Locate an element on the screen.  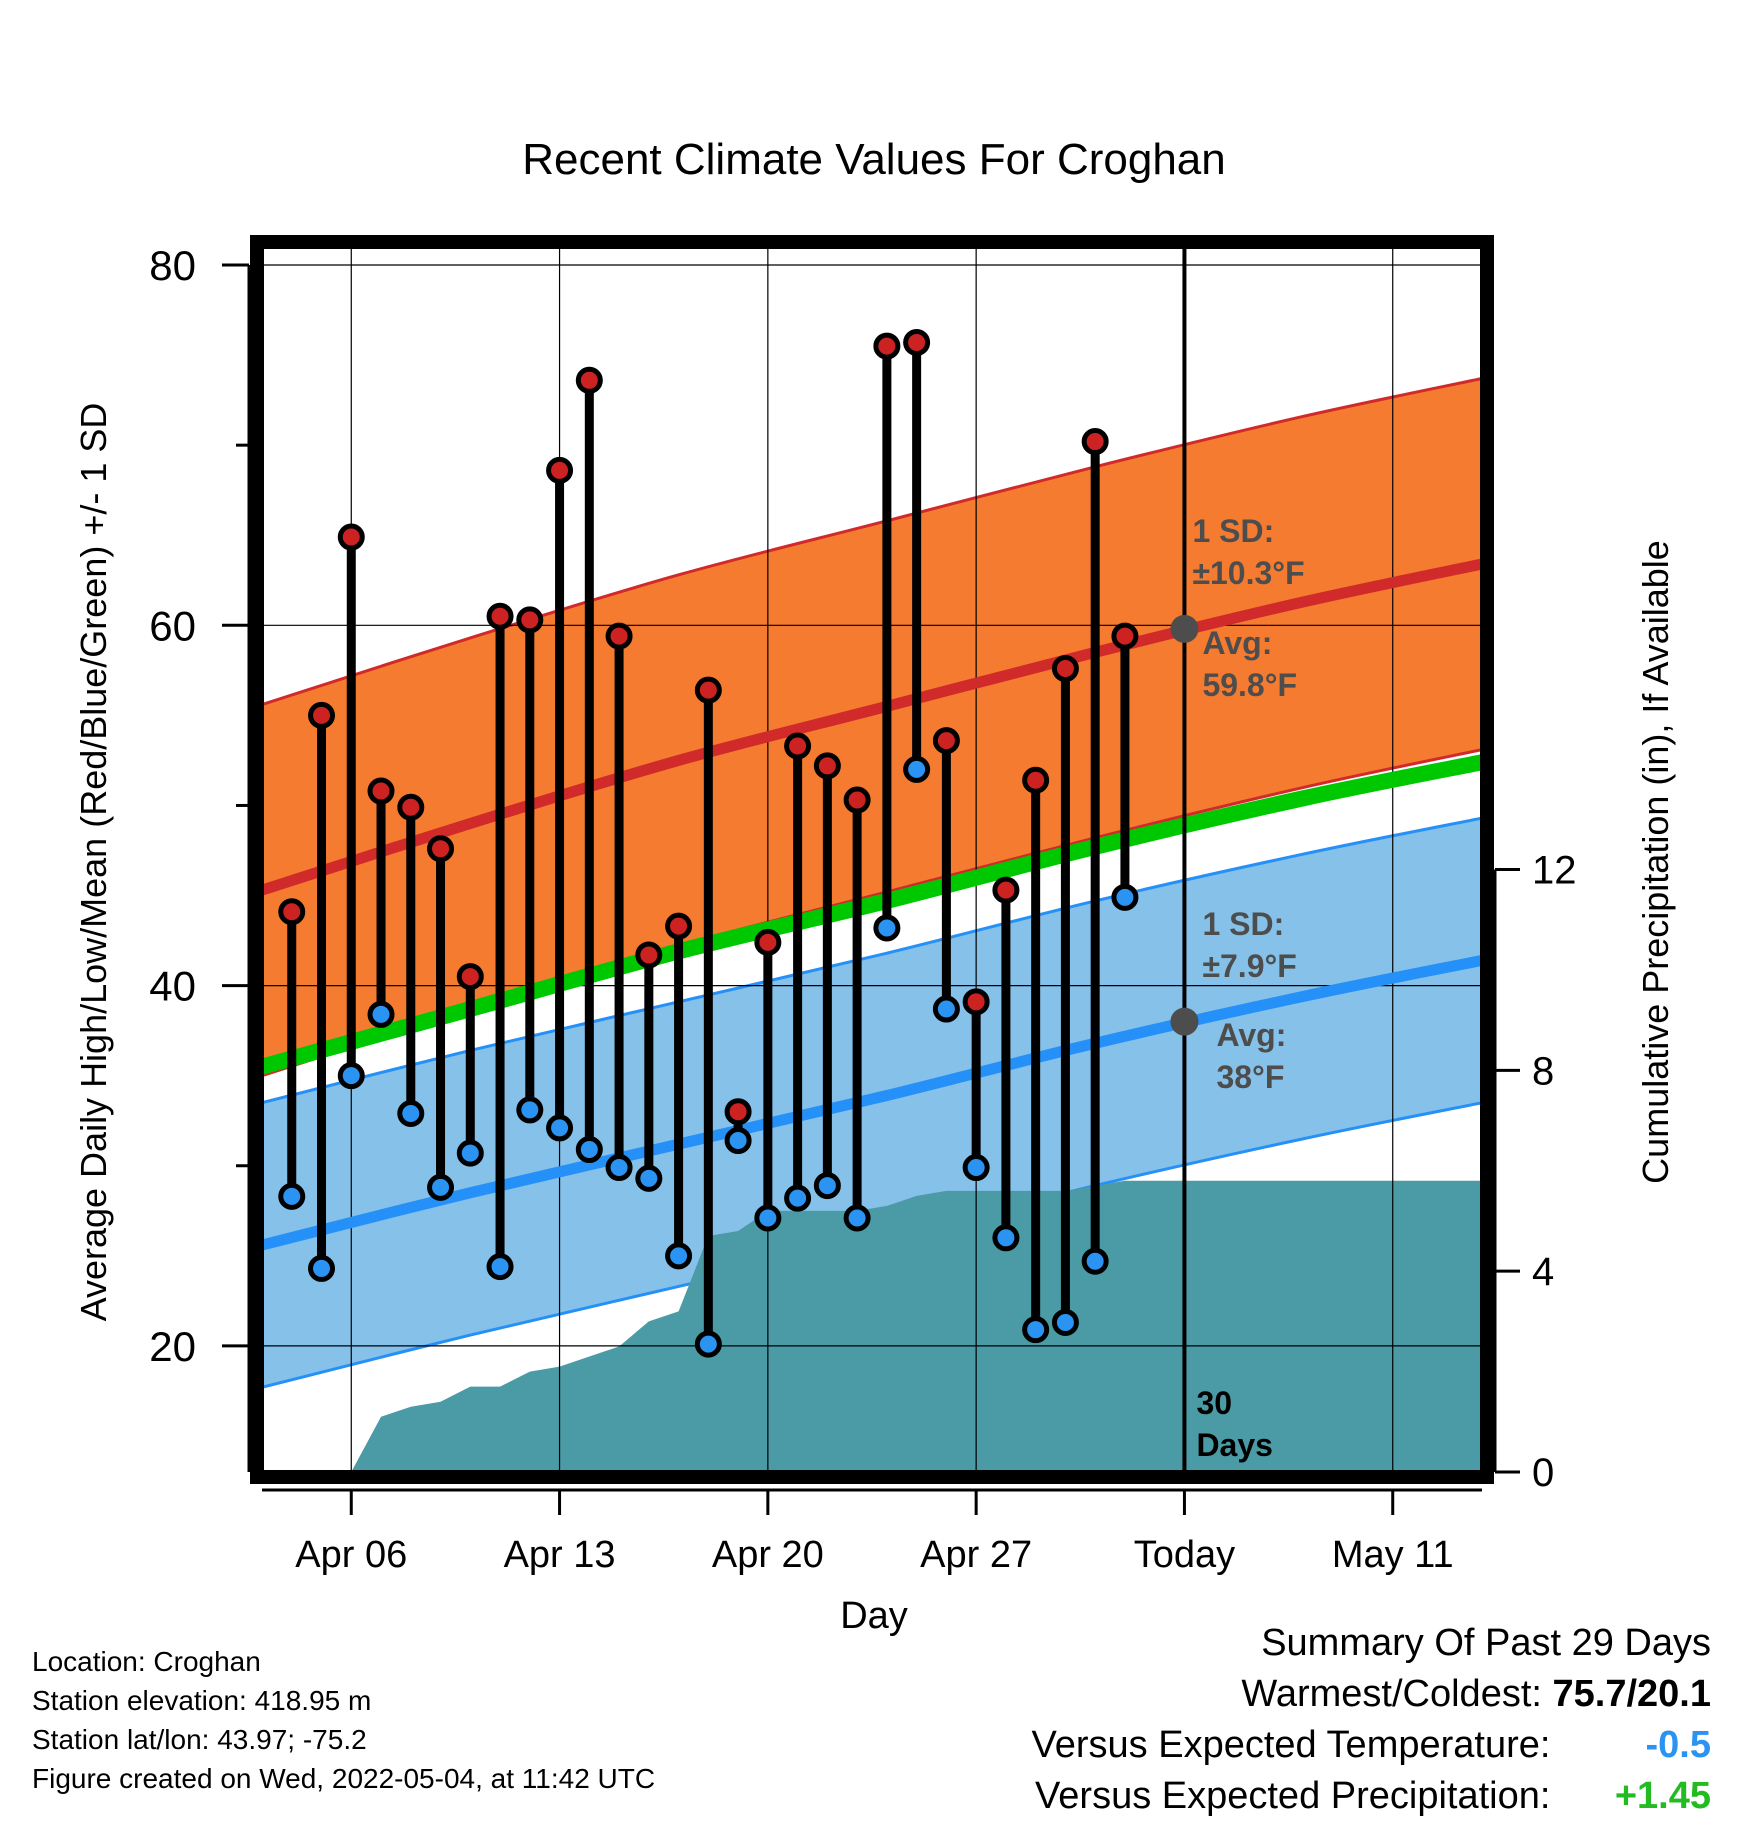
high-avg-annotation: 59.8°F is located at coordinates (1249, 685).